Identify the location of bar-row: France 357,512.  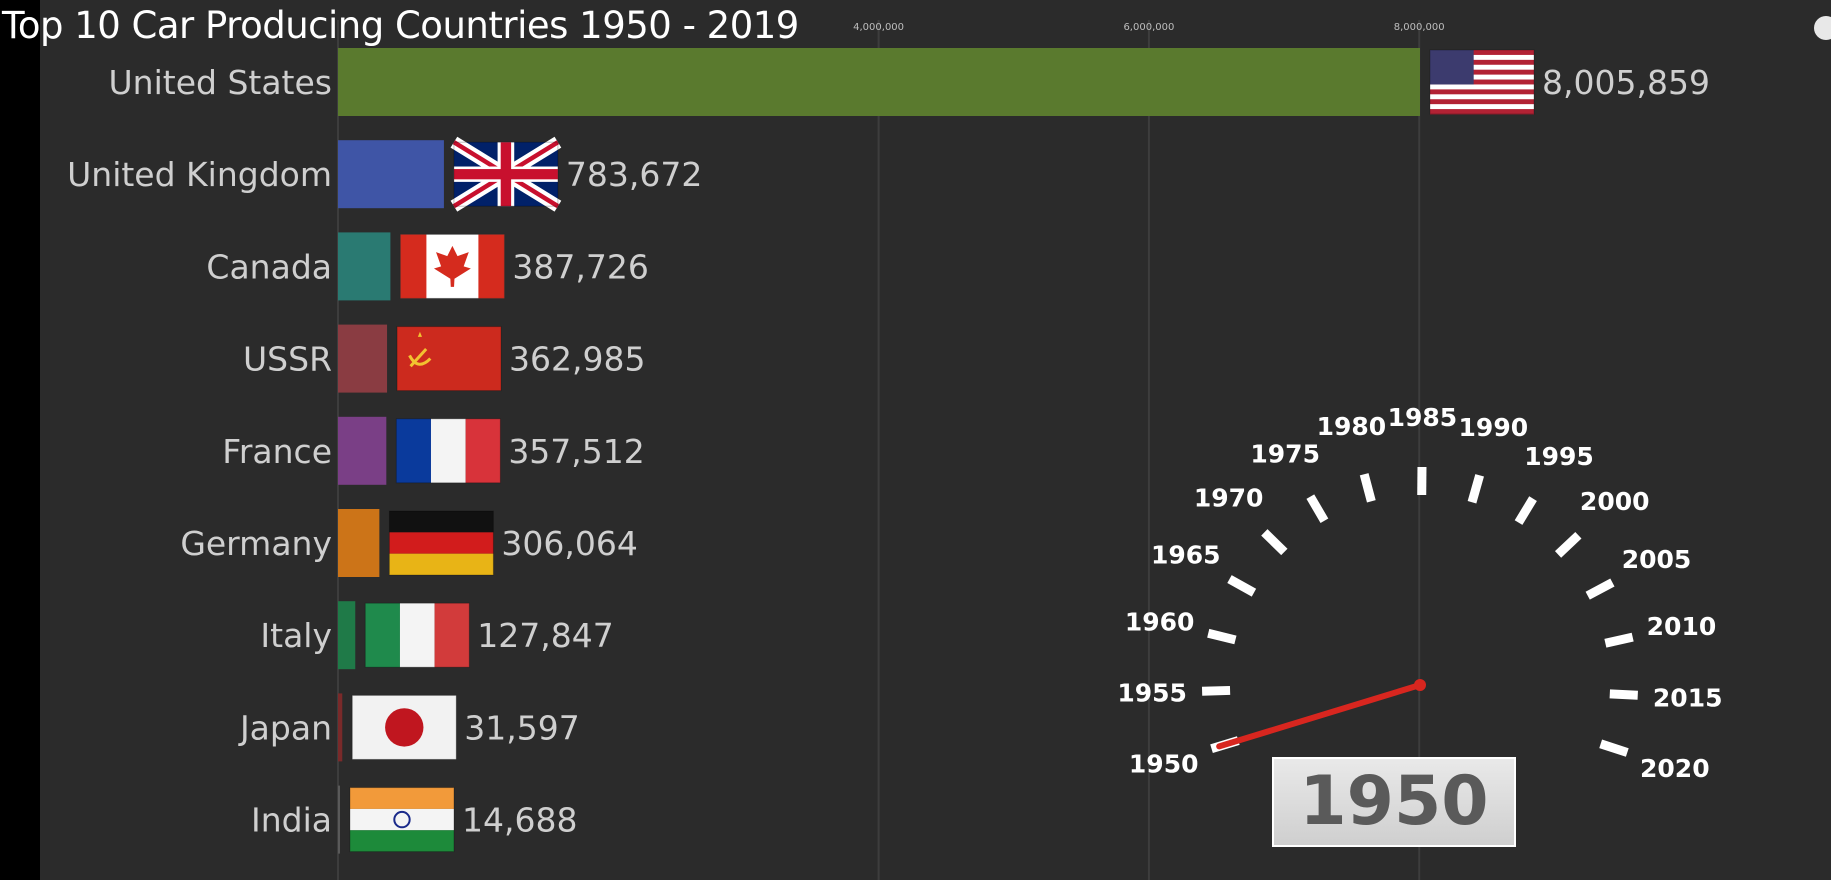
(433, 450).